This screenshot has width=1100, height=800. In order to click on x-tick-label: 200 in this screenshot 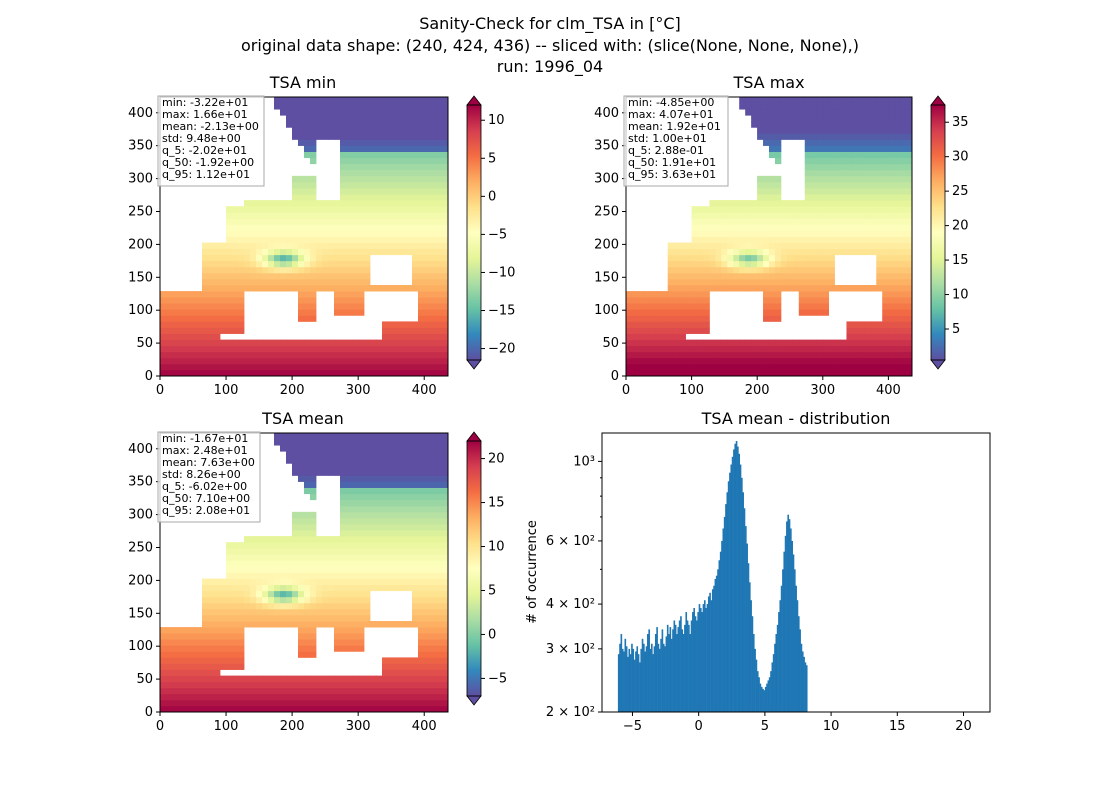, I will do `click(292, 726)`.